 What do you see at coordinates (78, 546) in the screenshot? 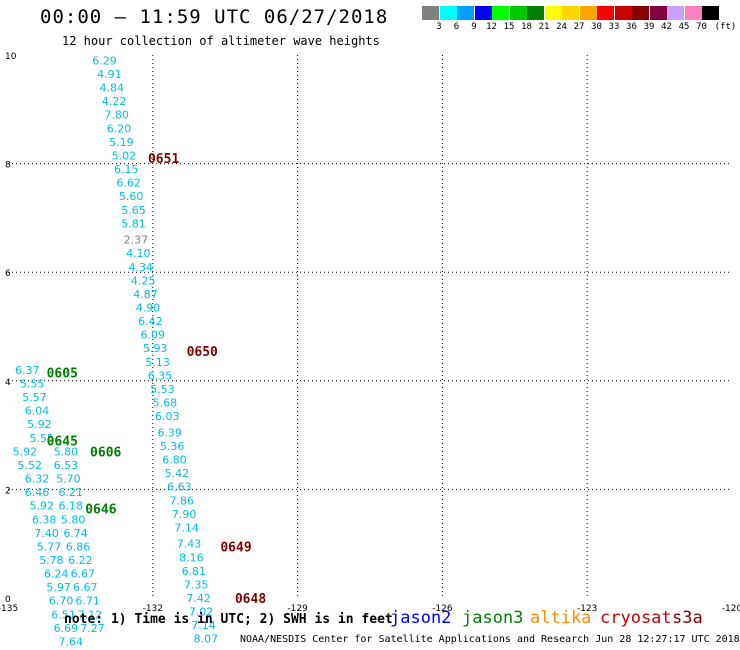
I see `wave-height-value: 6.86` at bounding box center [78, 546].